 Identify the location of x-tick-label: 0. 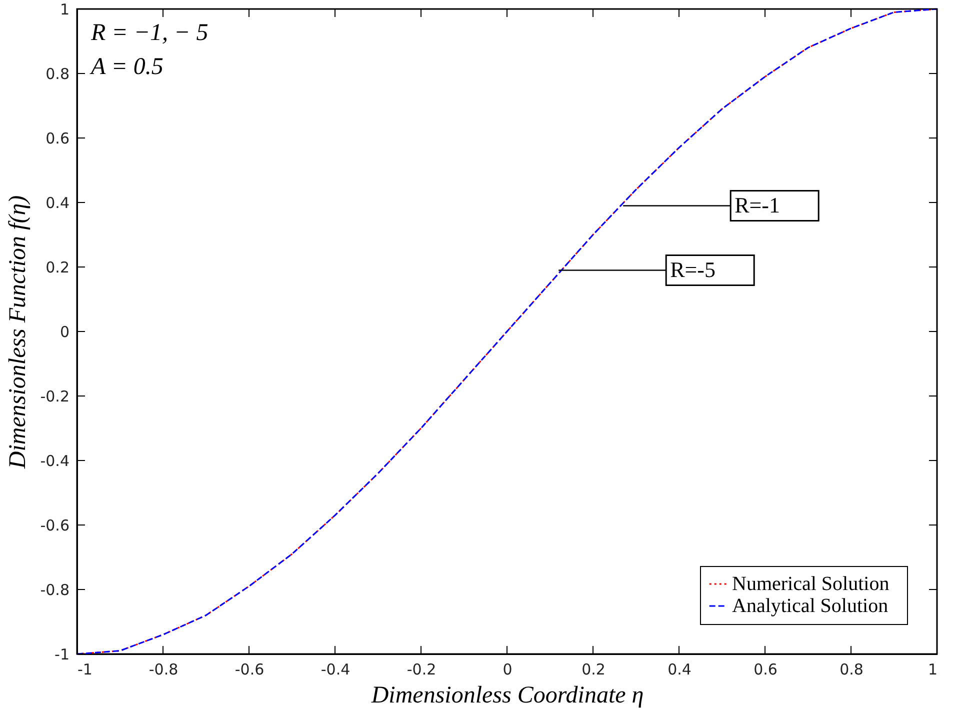
(507, 669).